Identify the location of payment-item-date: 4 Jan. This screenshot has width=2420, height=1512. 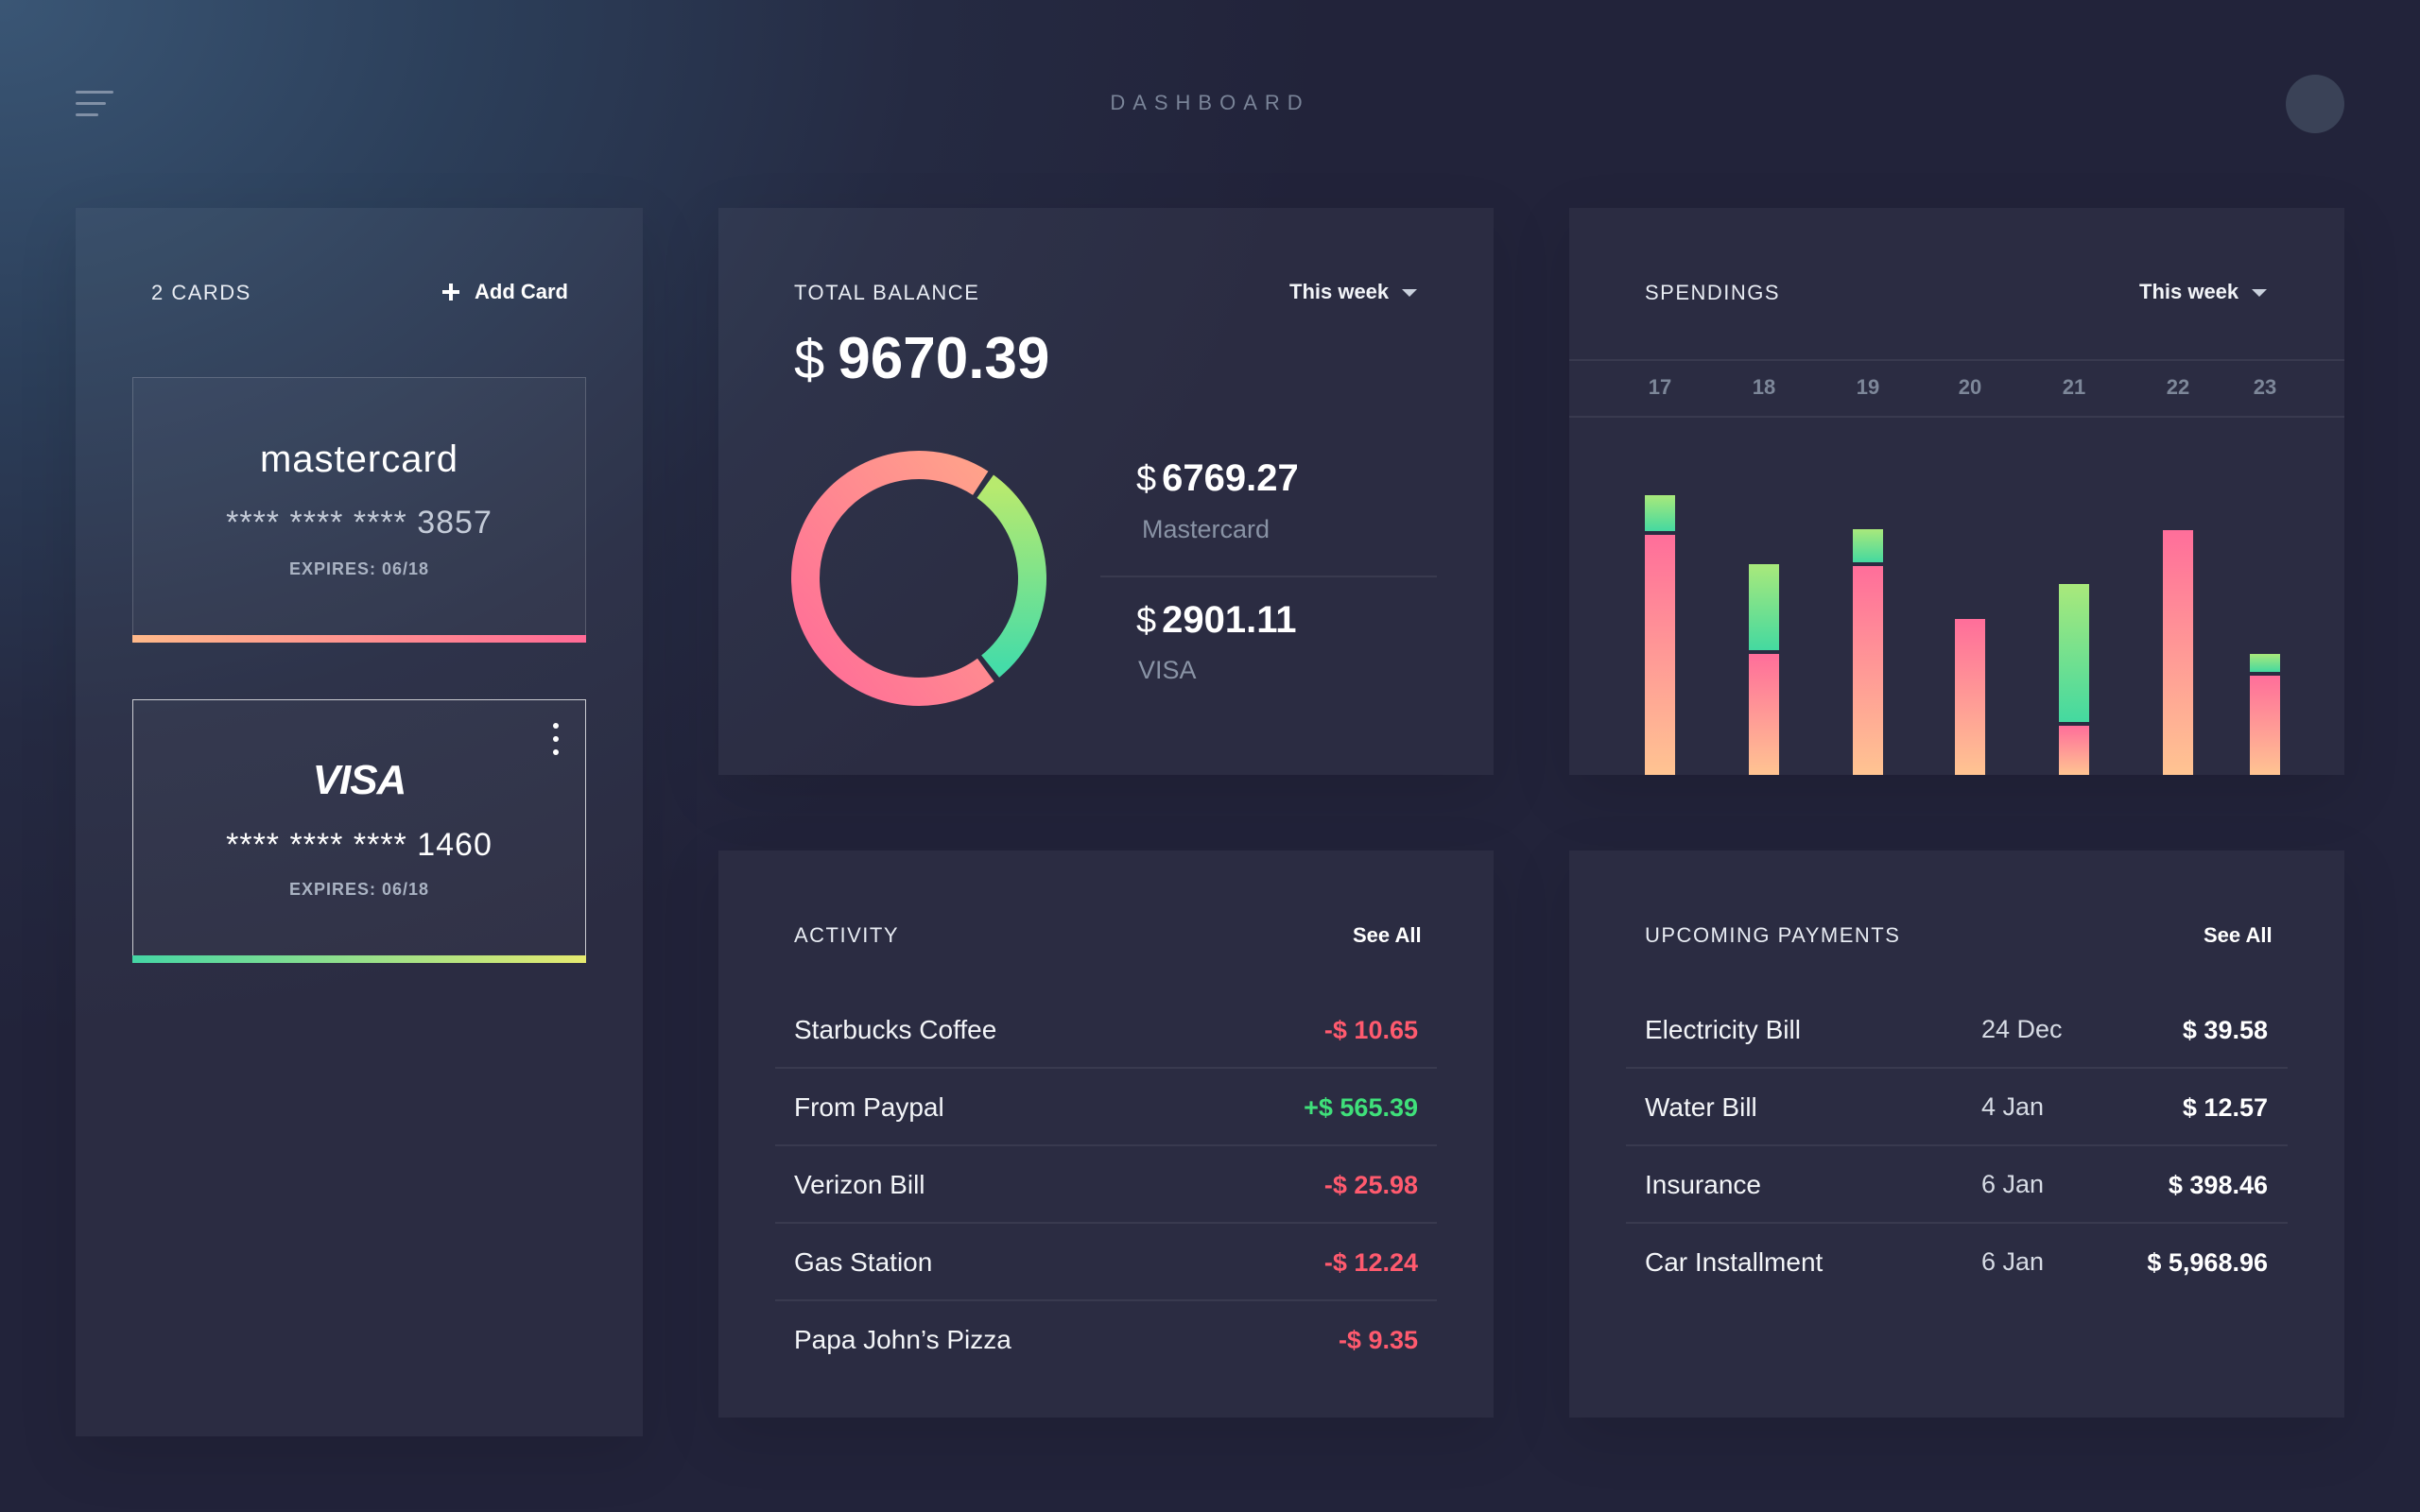
(2013, 1106).